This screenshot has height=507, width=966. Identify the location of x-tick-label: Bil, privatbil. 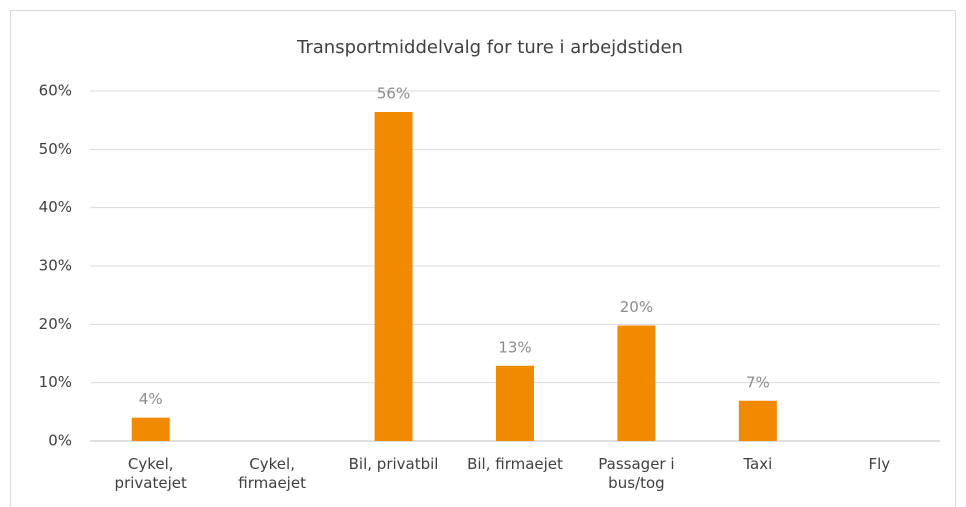
(393, 464).